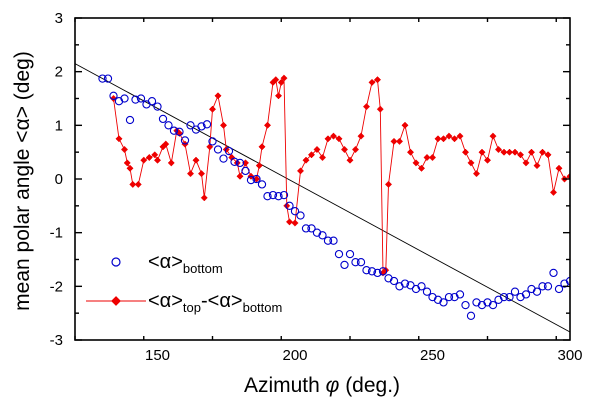 This screenshot has height=401, width=612. Describe the element at coordinates (56, 340) in the screenshot. I see `y-tick-label: -3` at that location.